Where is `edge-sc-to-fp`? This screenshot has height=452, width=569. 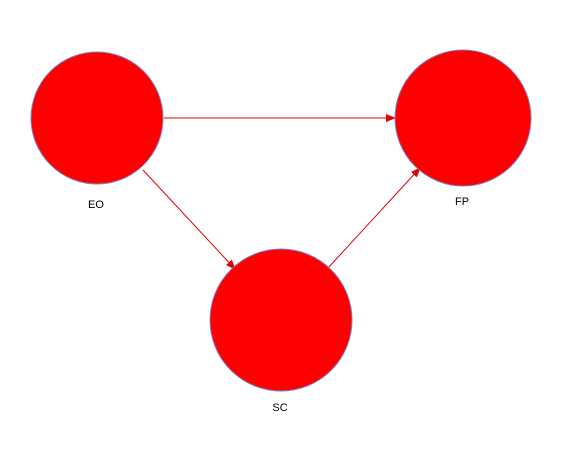
edge-sc-to-fp is located at coordinates (374, 218).